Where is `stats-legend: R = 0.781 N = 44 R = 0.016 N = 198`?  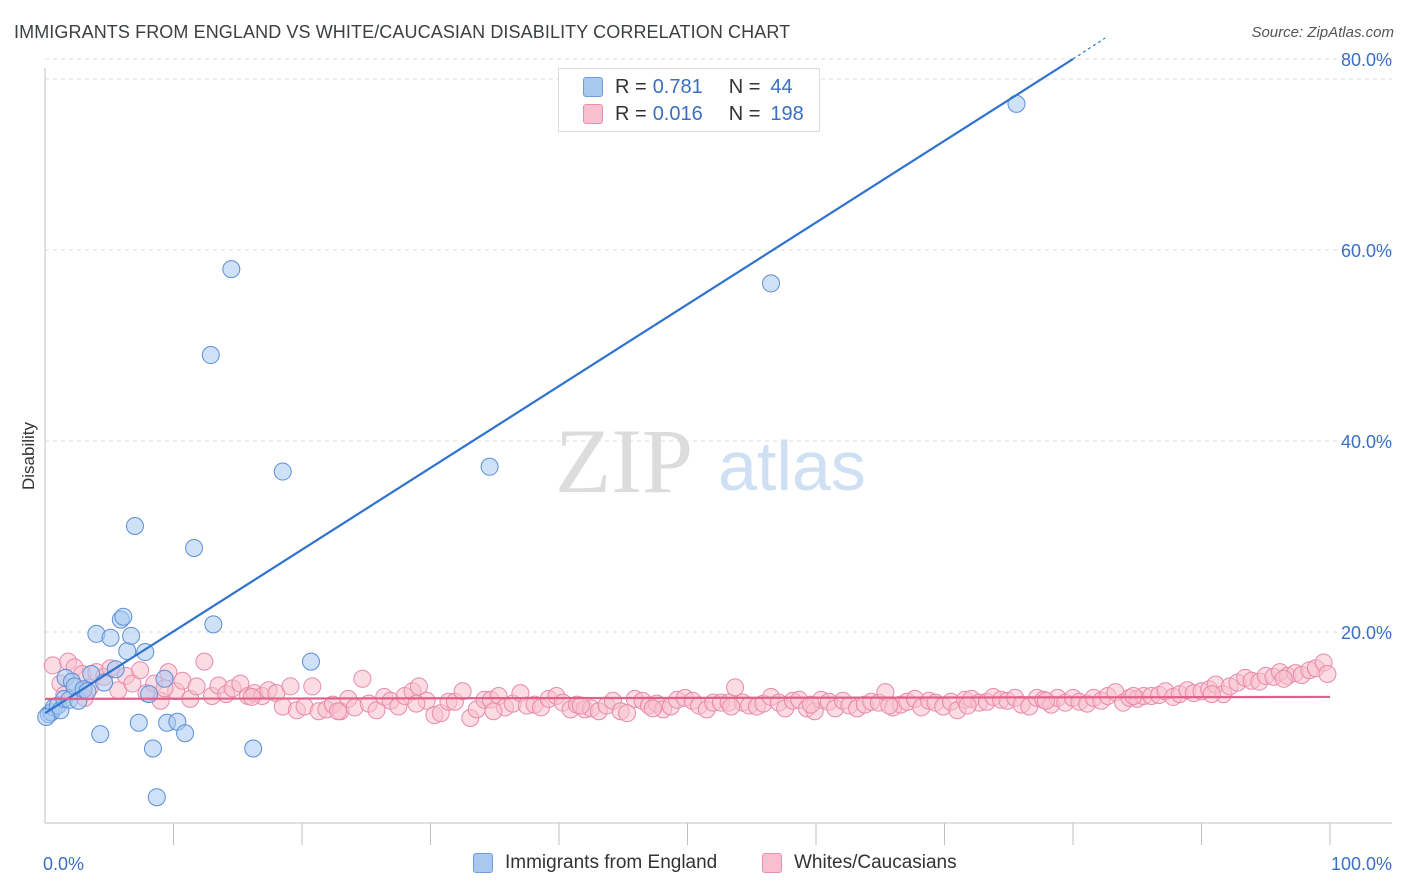
stats-legend: R = 0.781 N = 44 R = 0.016 N = 198 is located at coordinates (689, 100).